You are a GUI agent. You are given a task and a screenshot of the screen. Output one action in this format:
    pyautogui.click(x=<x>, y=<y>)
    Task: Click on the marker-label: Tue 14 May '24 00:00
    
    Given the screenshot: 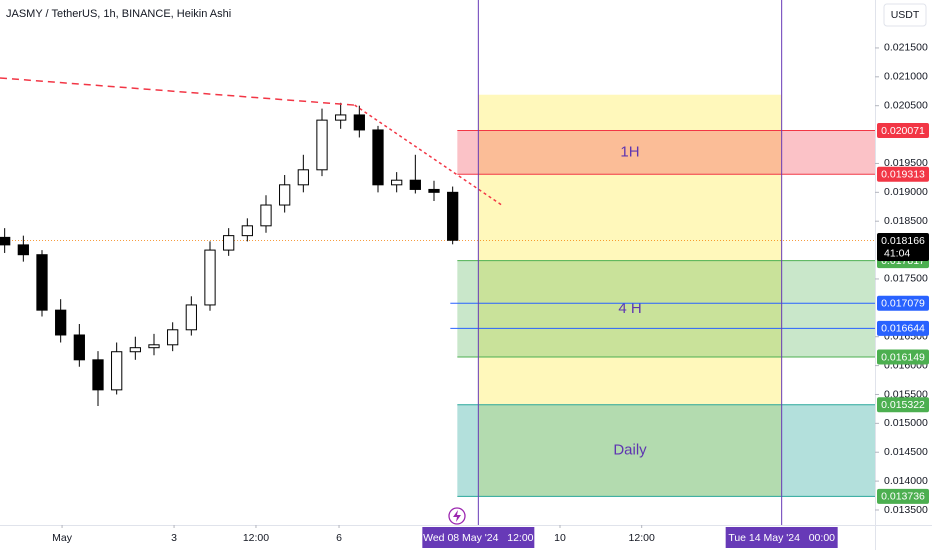 What is the action you would take?
    pyautogui.click(x=781, y=538)
    